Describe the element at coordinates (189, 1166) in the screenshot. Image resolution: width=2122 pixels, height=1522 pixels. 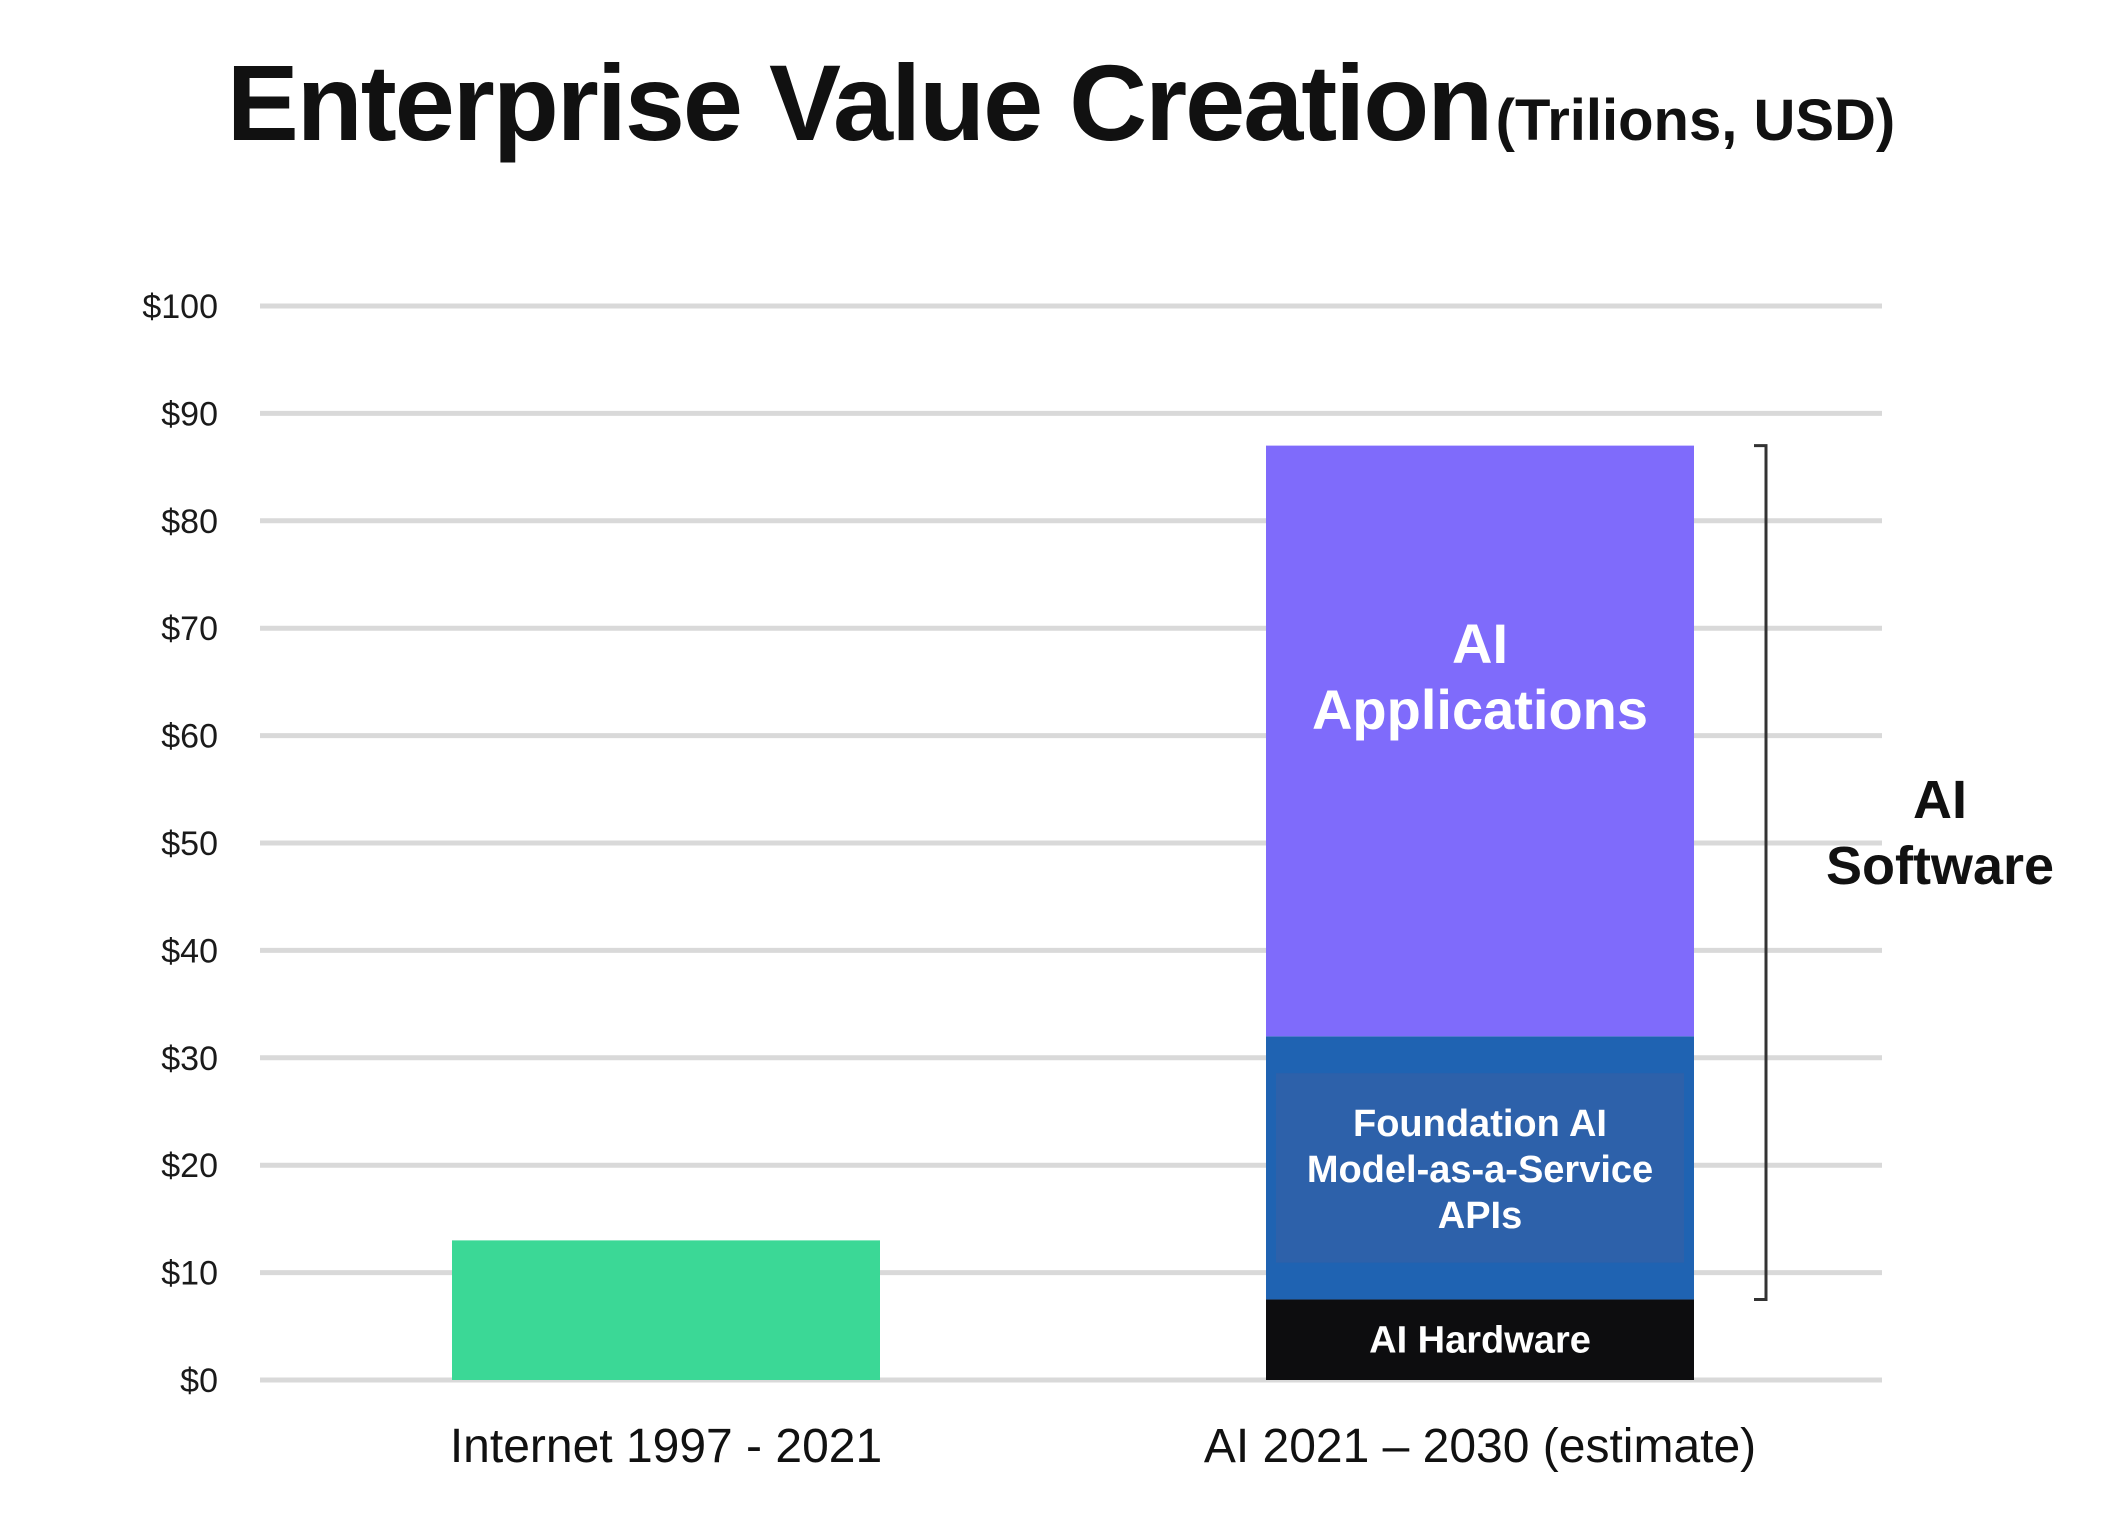
I see `y-tick-label: $20` at that location.